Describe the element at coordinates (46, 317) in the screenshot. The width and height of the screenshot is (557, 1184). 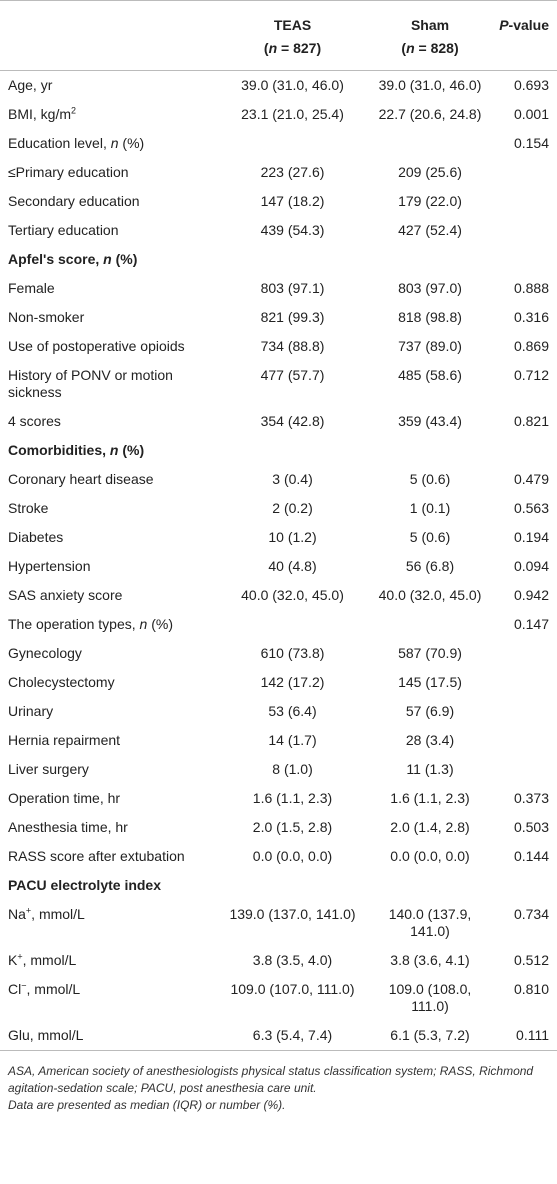
I see `label-part: Non-smoker` at that location.